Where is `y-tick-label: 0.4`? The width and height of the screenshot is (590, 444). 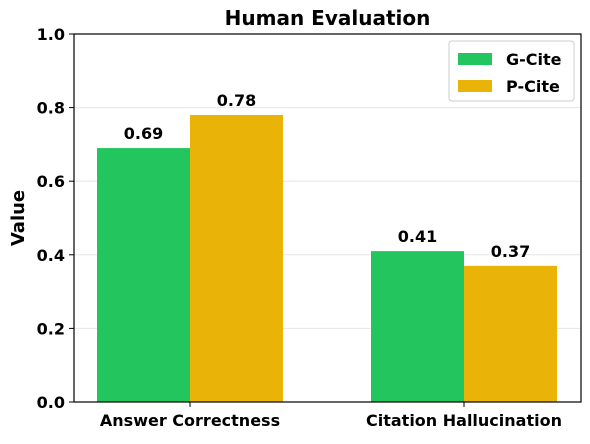
y-tick-label: 0.4 is located at coordinates (51, 255).